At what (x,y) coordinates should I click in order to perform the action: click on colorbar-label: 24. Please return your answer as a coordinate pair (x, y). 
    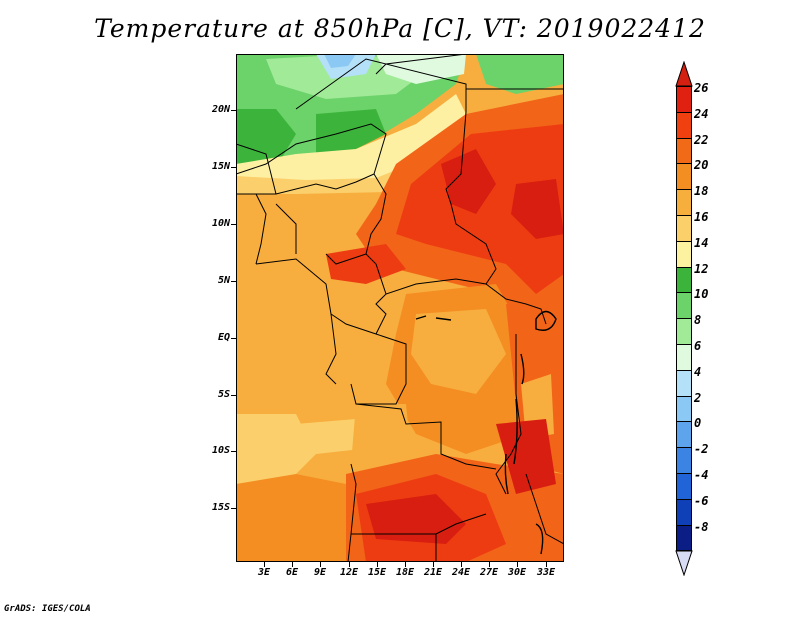
    Looking at the image, I should click on (701, 113).